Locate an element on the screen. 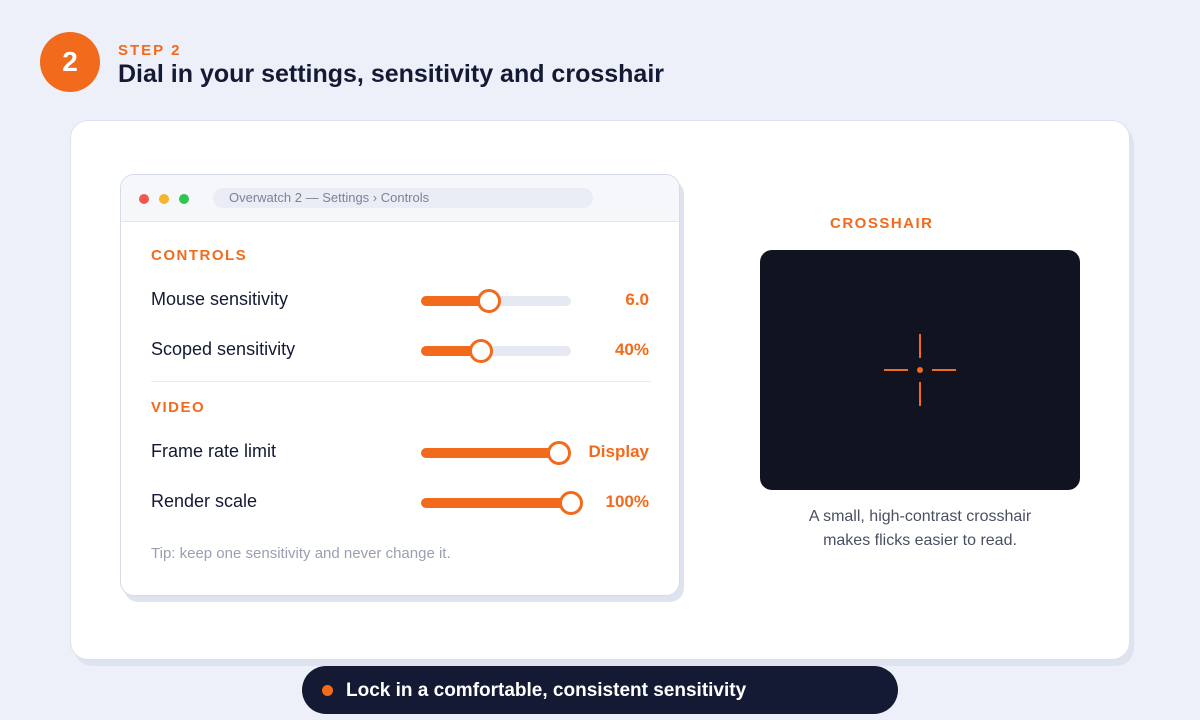  render-scale-label: Render scale is located at coordinates (204, 501).